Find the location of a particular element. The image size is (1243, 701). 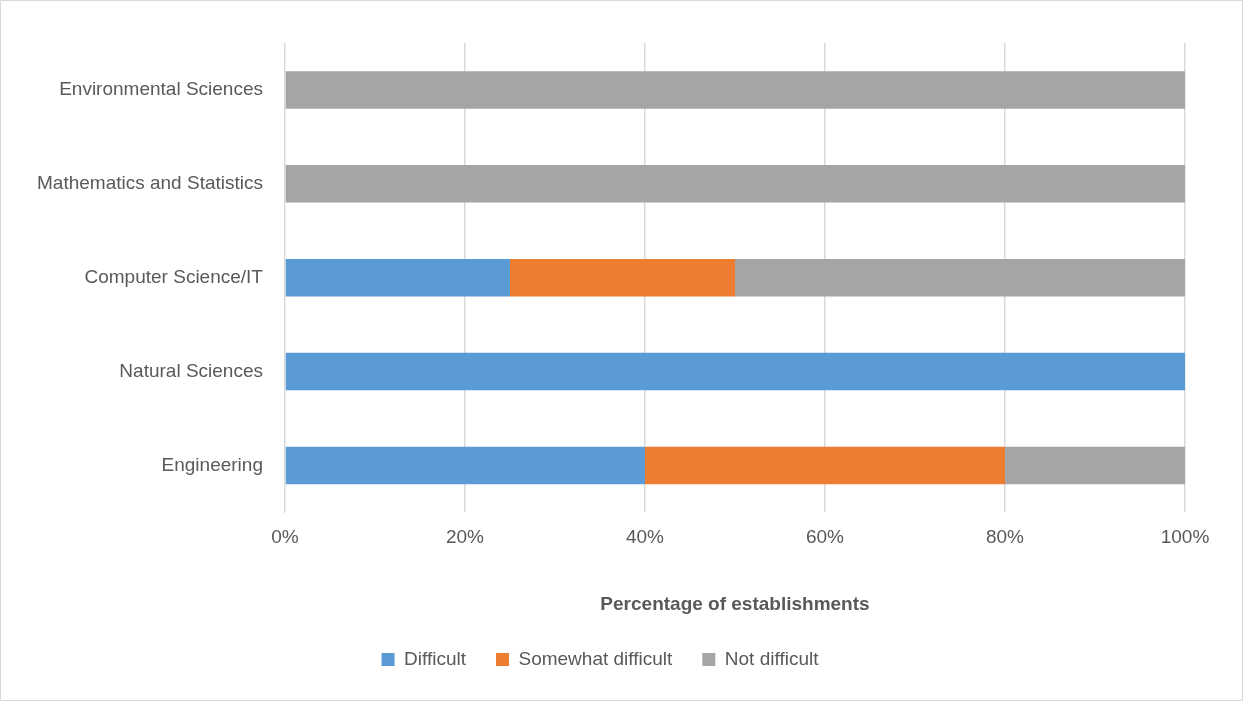

x-tick-label: 100% is located at coordinates (1185, 537).